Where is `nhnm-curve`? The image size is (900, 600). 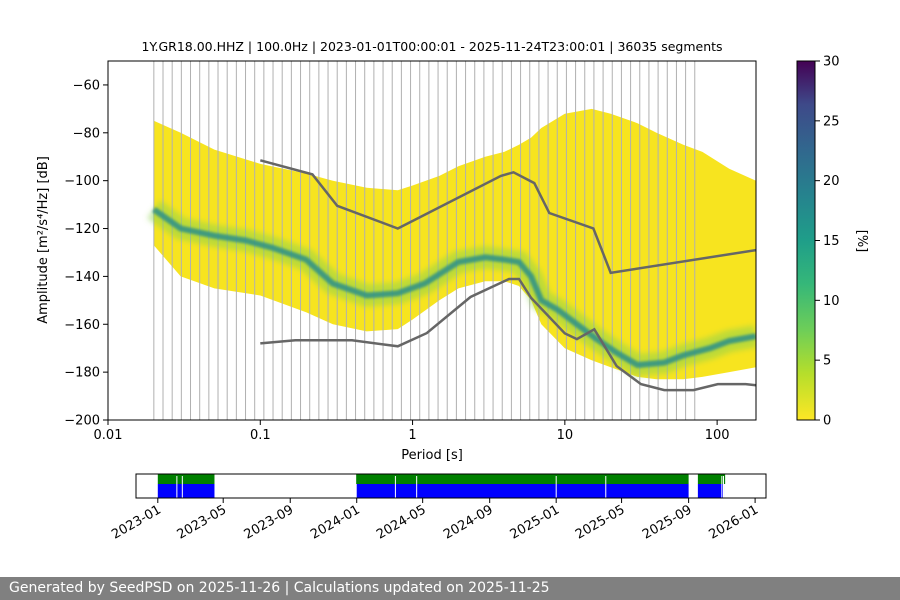
nhnm-curve is located at coordinates (507, 217).